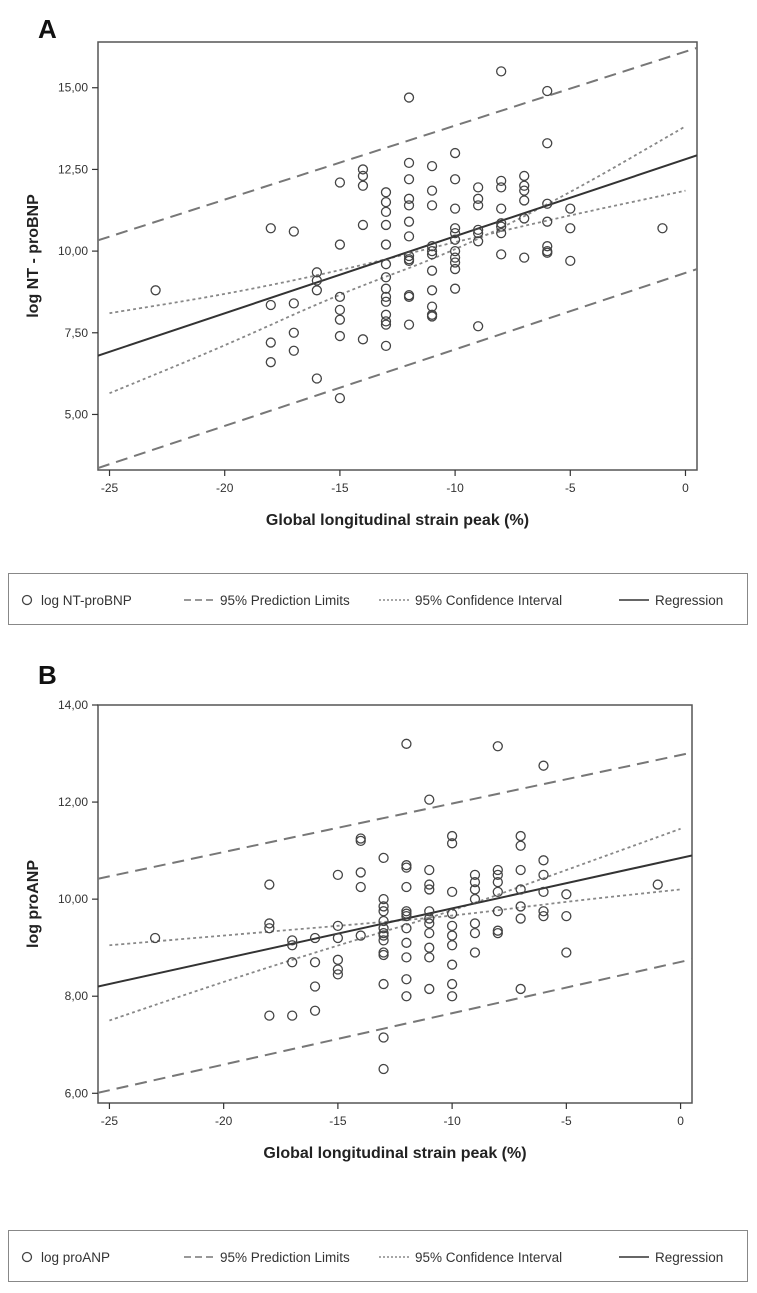 Image resolution: width=757 pixels, height=1293 pixels. I want to click on y-tick-label: 8,00, so click(77, 996).